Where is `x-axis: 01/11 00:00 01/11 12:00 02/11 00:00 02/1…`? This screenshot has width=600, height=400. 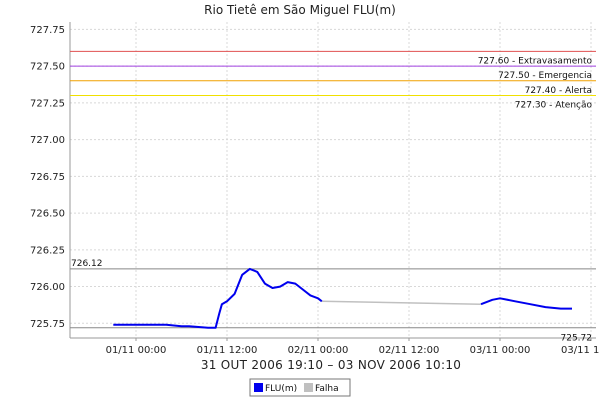 x-axis: 01/11 00:00 01/11 12:00 02/11 00:00 02/1… is located at coordinates (353, 350).